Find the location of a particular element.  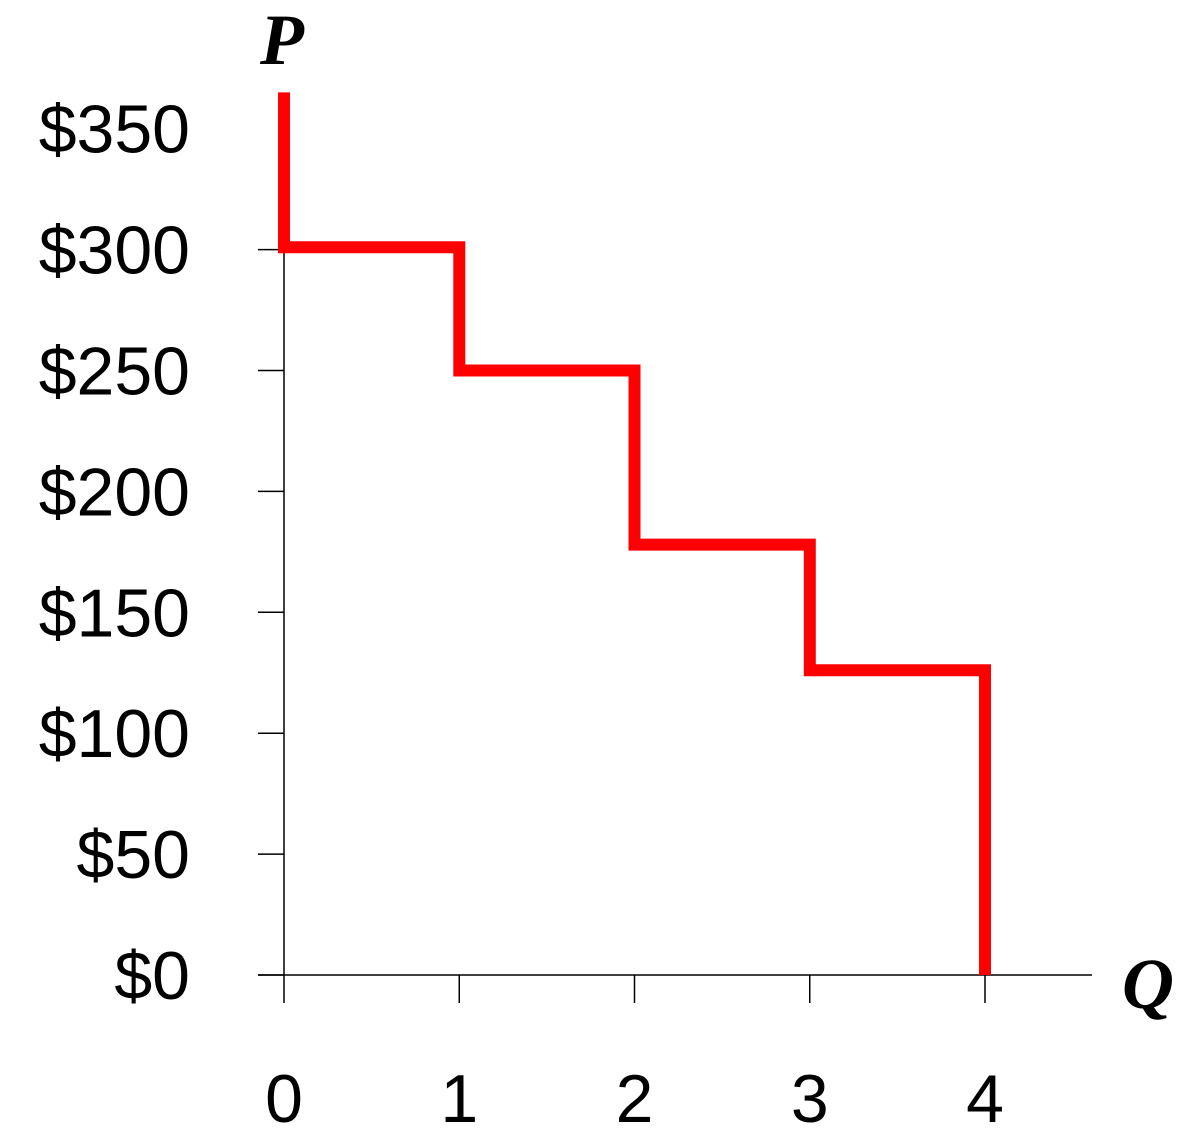

x-tick-label: 0 is located at coordinates (284, 1096).